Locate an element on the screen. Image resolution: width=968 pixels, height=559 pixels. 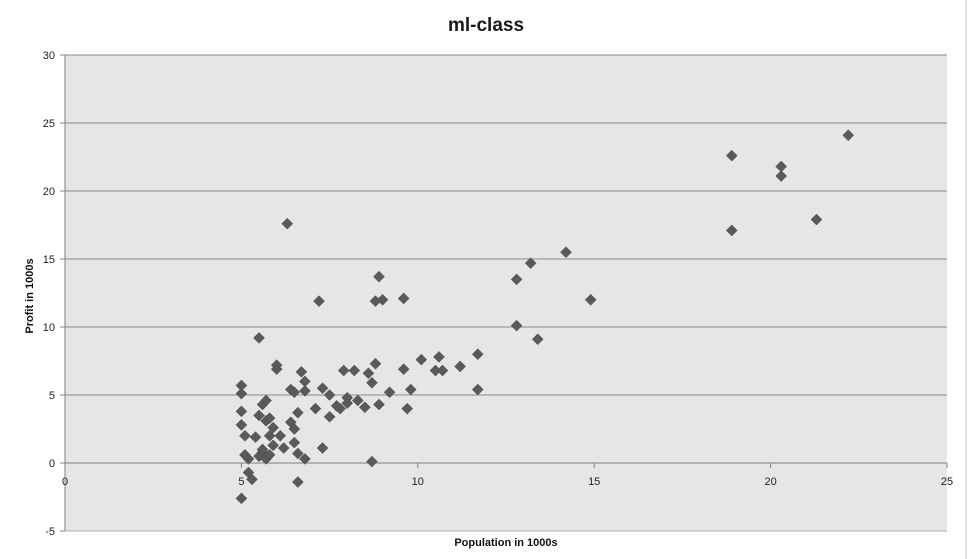
x-tick-label: 10 is located at coordinates (418, 482).